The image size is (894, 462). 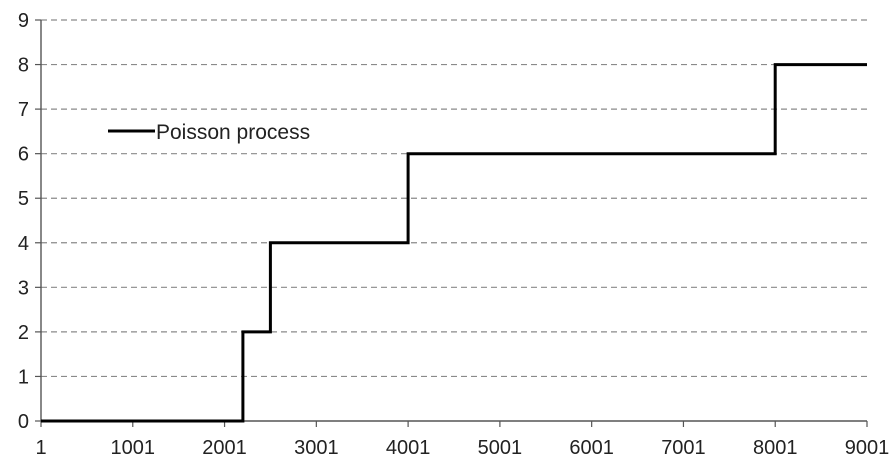 What do you see at coordinates (316, 448) in the screenshot?
I see `x-tick-label: 3001` at bounding box center [316, 448].